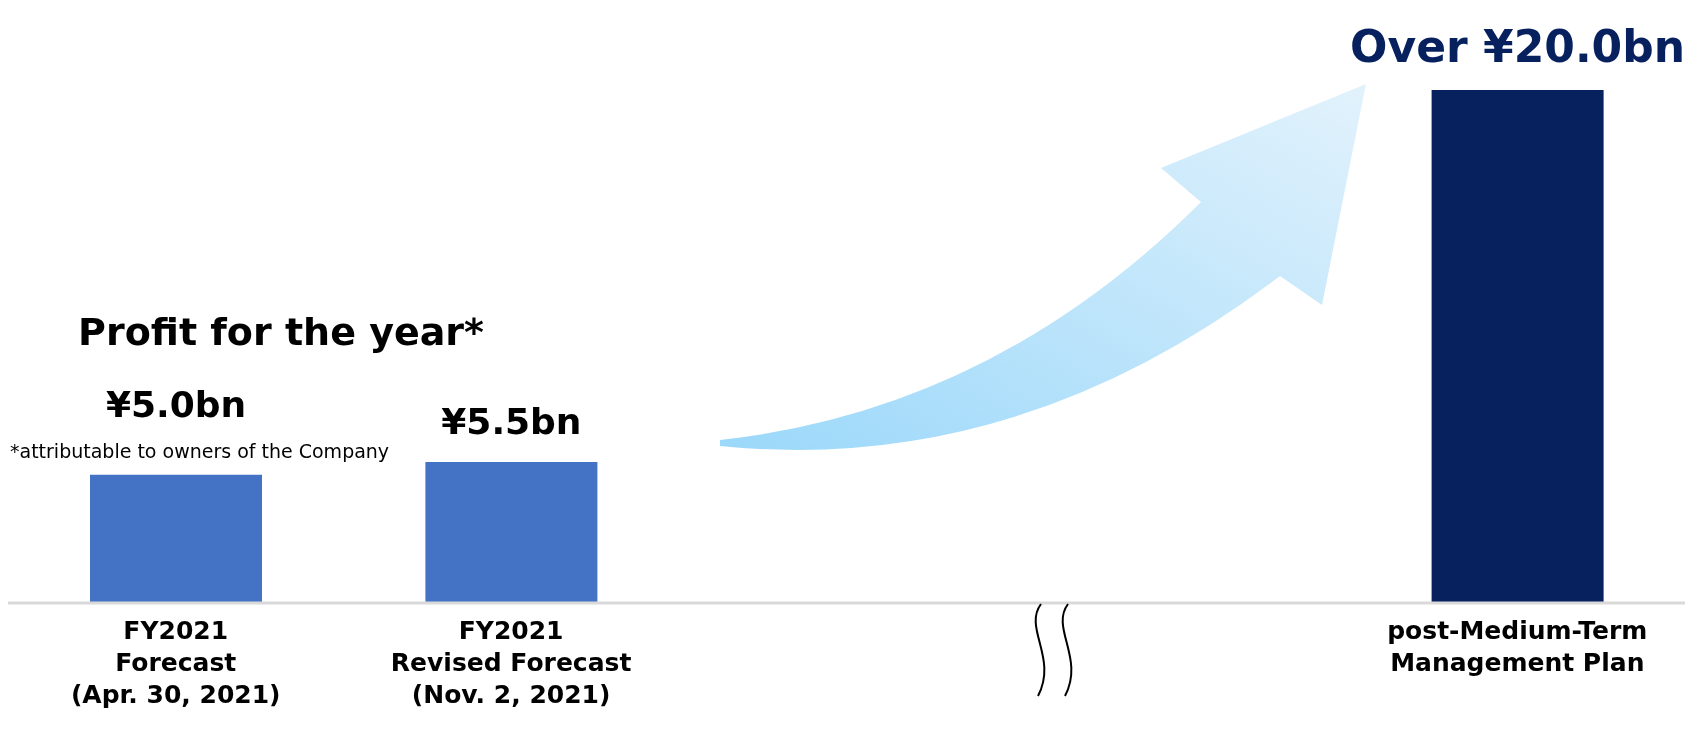 This screenshot has height=743, width=1696. Describe the element at coordinates (281, 332) in the screenshot. I see `text: Profit for the year*` at that location.